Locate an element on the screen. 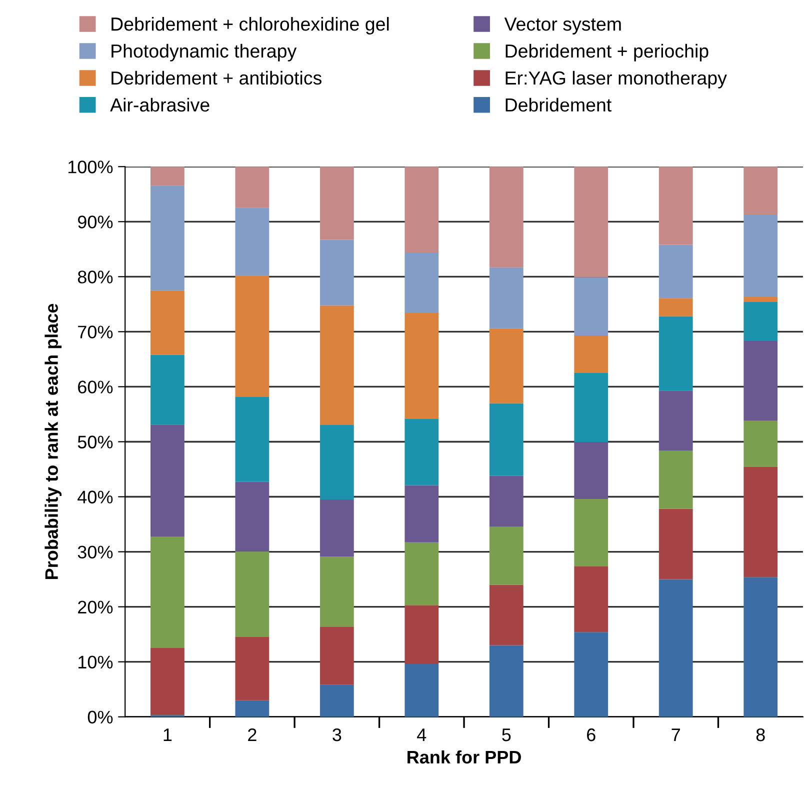 This screenshot has height=786, width=807. legend-label: Air-abrasive is located at coordinates (160, 105).